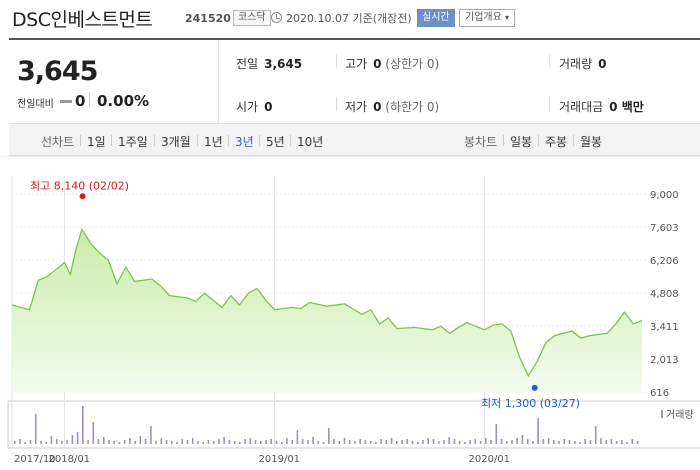 This screenshot has width=700, height=470. What do you see at coordinates (556, 142) in the screenshot?
I see `tab-candle-weekly: 주봉` at bounding box center [556, 142].